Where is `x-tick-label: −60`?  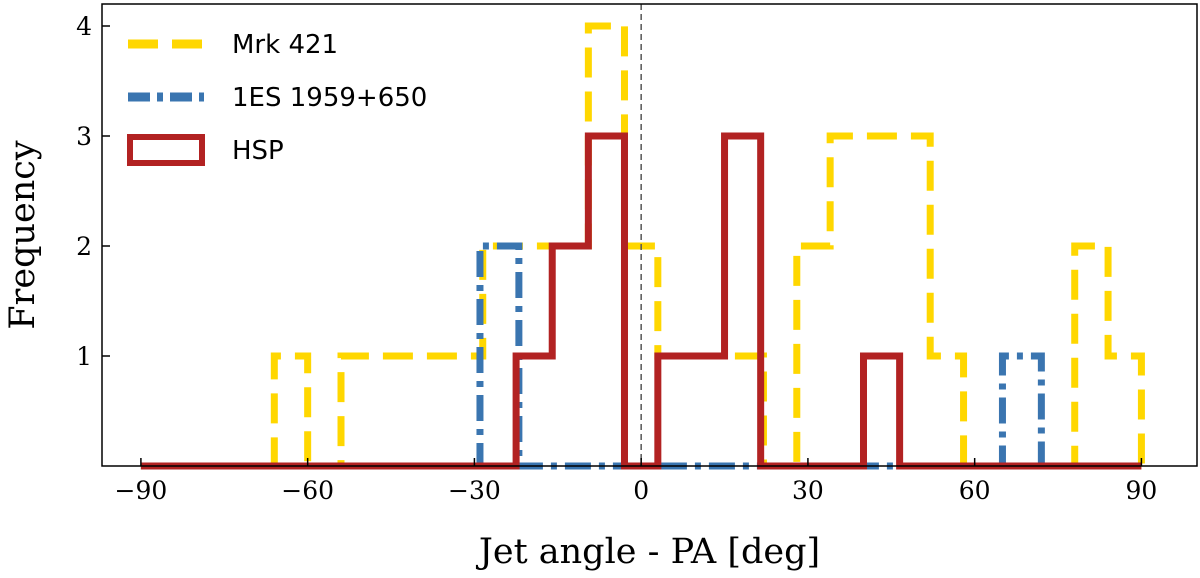 x-tick-label: −60 is located at coordinates (307, 490).